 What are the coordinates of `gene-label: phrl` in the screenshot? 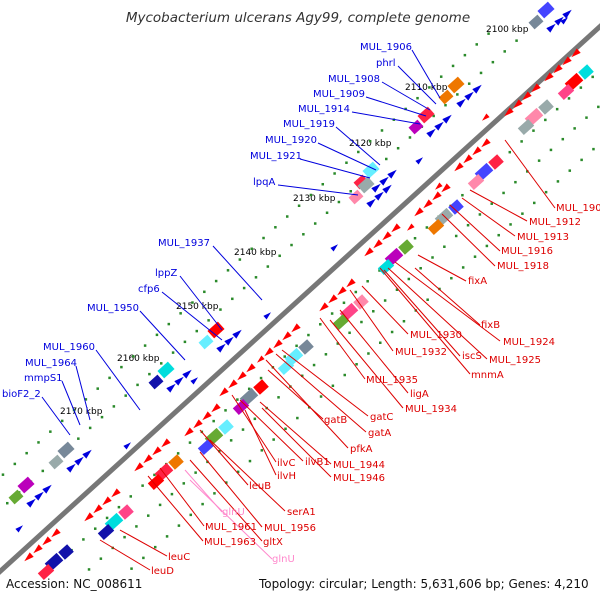 It's located at (386, 63).